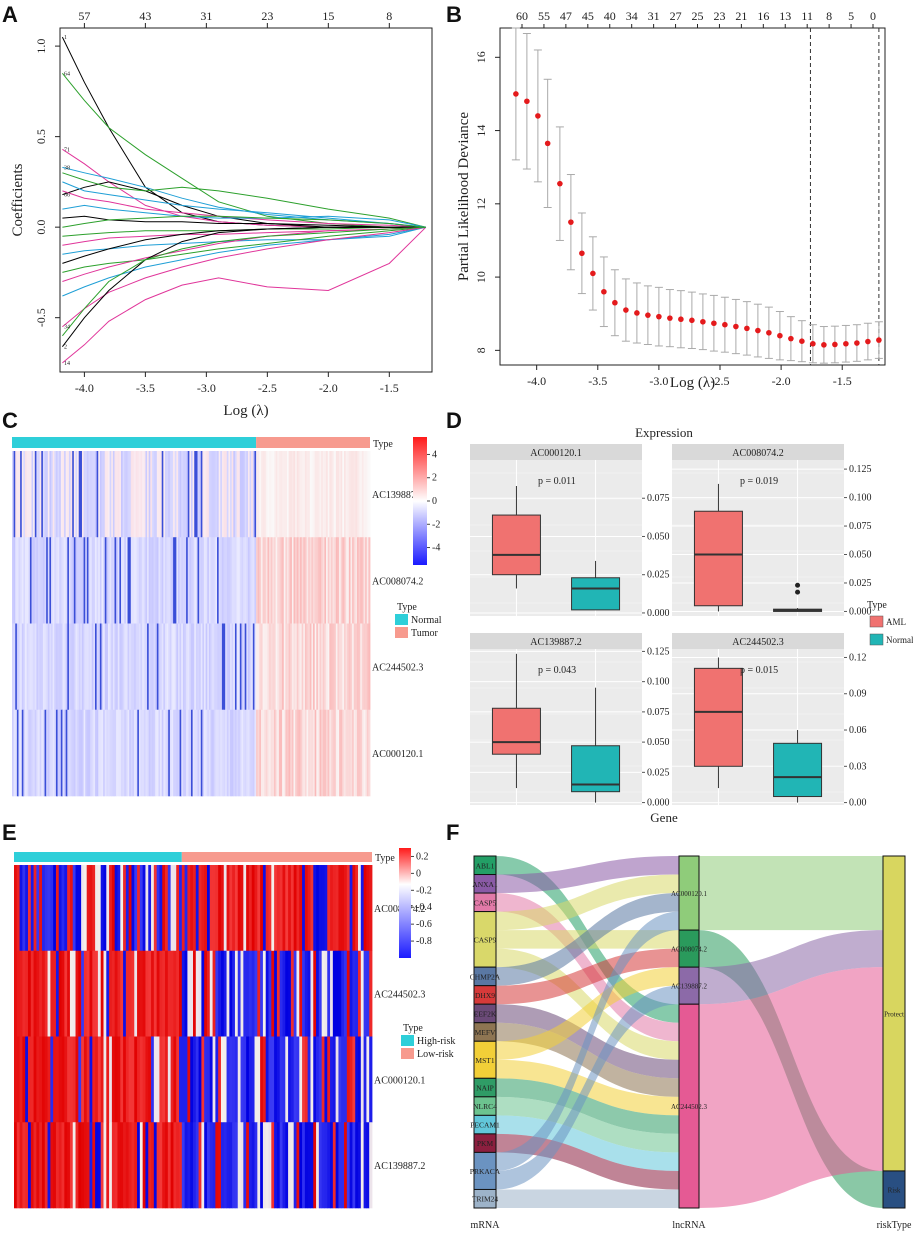 This screenshot has height=1242, width=913. What do you see at coordinates (484, 1060) in the screenshot?
I see `sankey-node-label: MST1` at bounding box center [484, 1060].